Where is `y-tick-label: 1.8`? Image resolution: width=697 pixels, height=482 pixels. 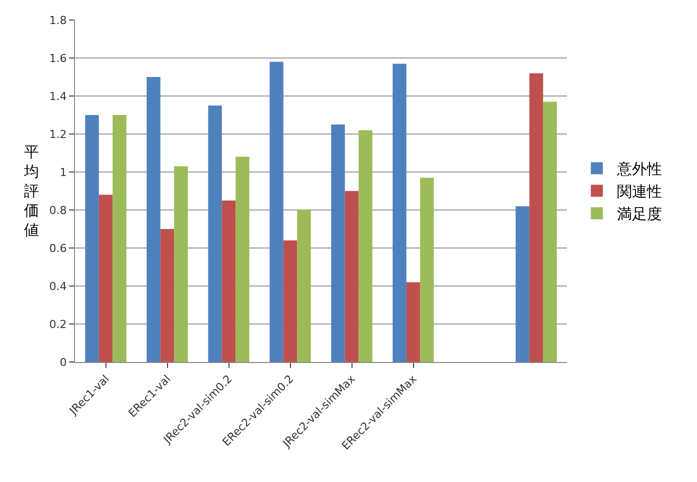 y-tick-label: 1.8 is located at coordinates (58, 20).